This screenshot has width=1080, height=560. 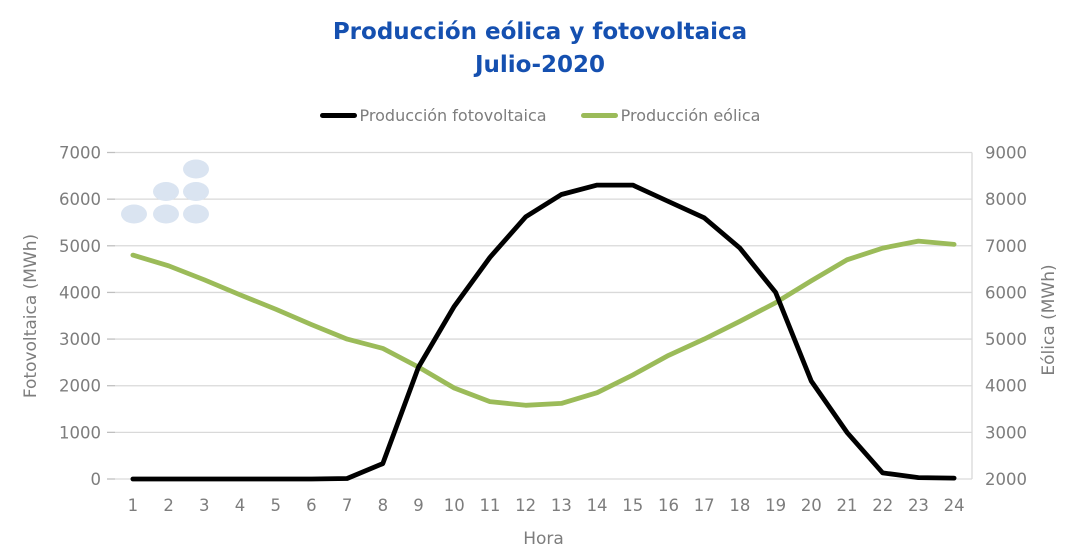 I want to click on x-axis-tick-label: 10, so click(x=454, y=505).